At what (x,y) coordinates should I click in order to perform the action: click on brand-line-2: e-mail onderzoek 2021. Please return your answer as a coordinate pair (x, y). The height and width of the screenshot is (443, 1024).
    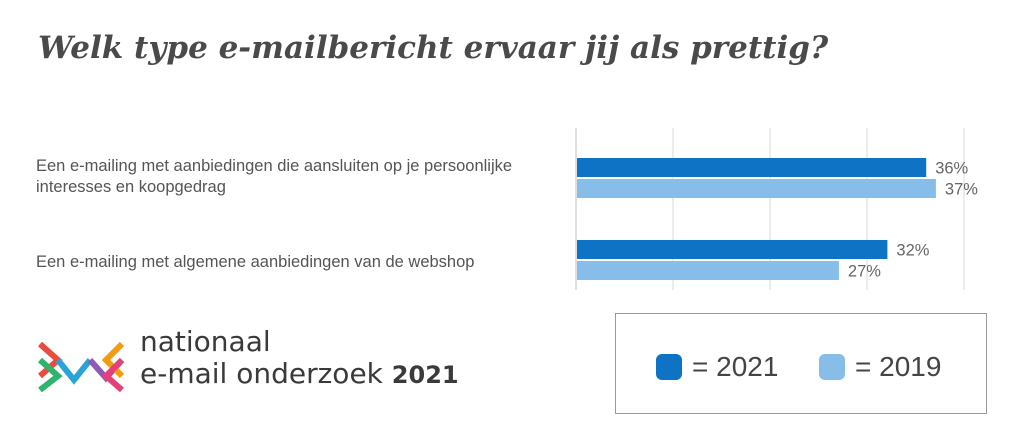
    Looking at the image, I should click on (299, 374).